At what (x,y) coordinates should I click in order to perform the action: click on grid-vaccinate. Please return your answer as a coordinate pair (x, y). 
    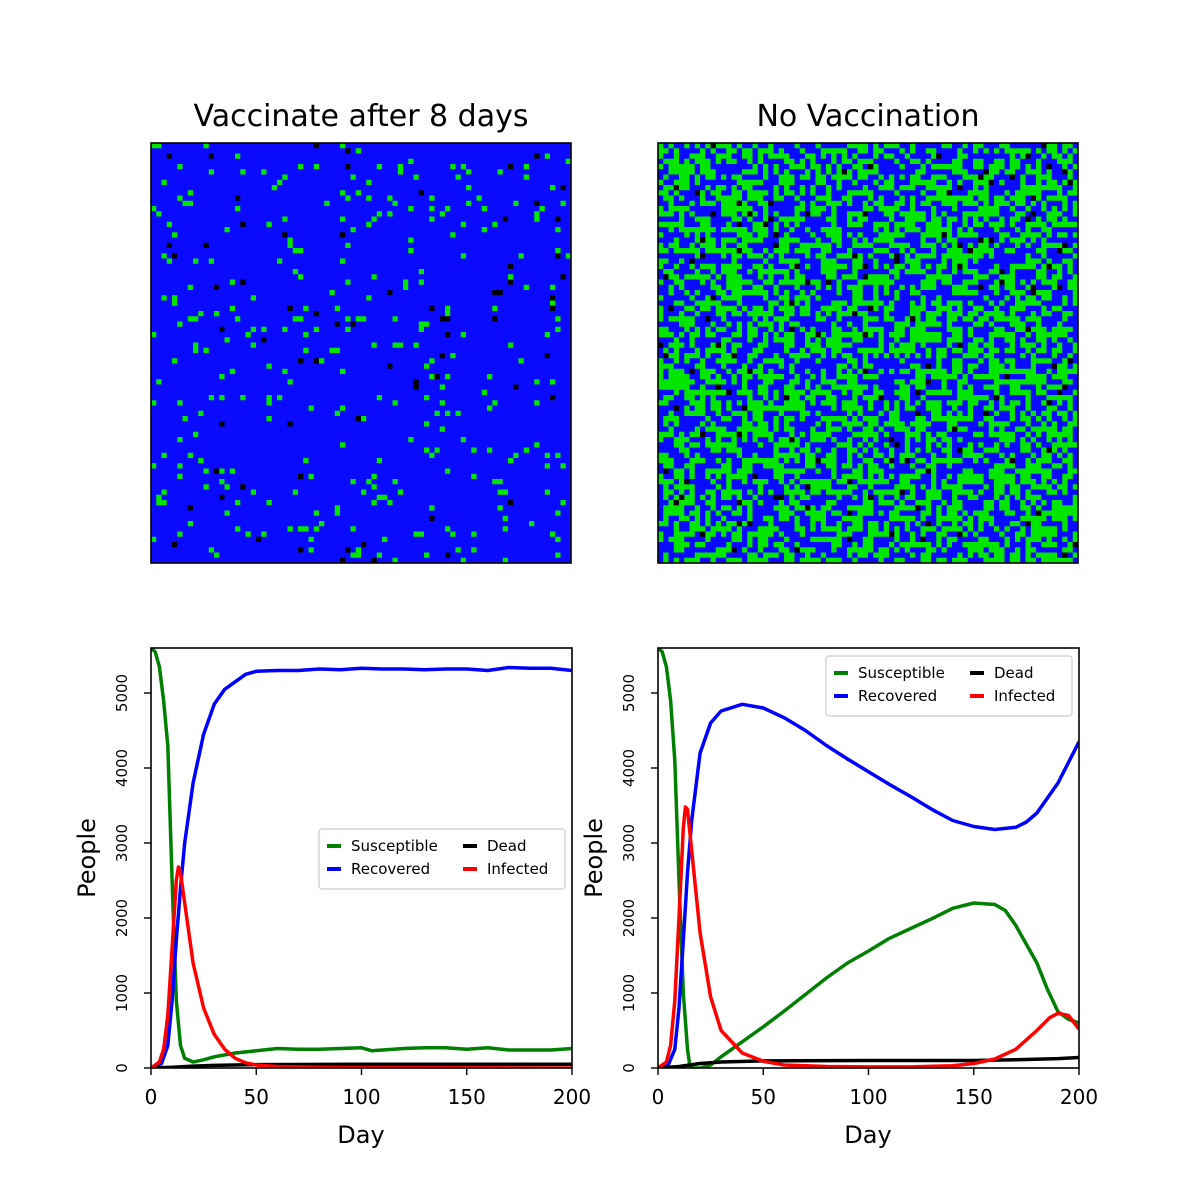
    Looking at the image, I should click on (361, 353).